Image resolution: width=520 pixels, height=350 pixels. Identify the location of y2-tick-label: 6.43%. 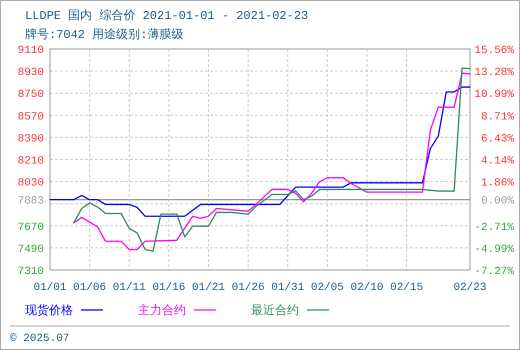
(497, 139).